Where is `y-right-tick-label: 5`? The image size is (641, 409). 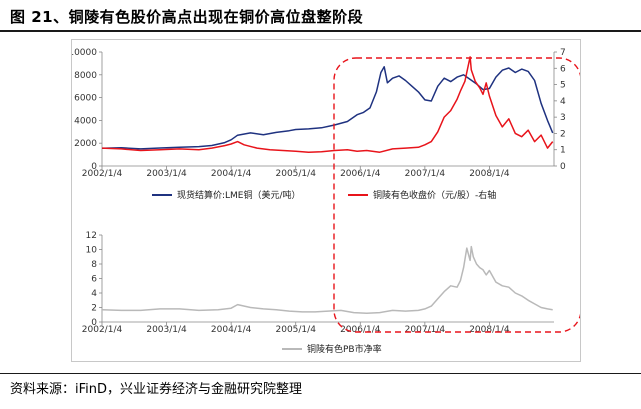
y-right-tick-label: 5 is located at coordinates (563, 86).